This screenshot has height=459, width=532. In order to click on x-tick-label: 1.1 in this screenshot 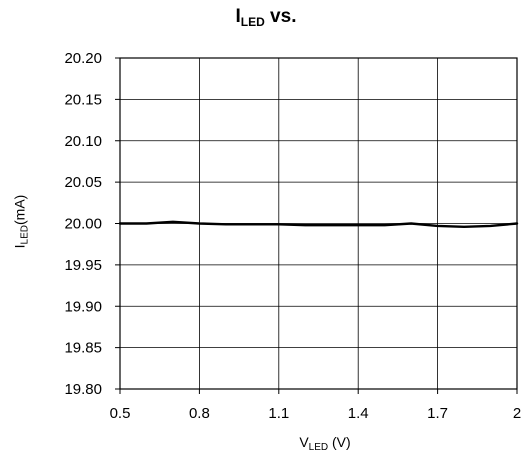, I will do `click(278, 413)`.